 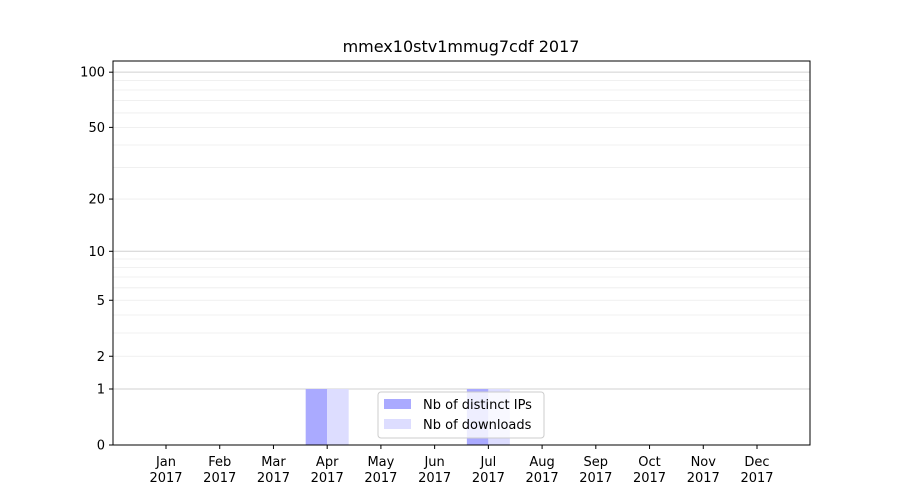 What do you see at coordinates (338, 417) in the screenshot?
I see `bar-downloads` at bounding box center [338, 417].